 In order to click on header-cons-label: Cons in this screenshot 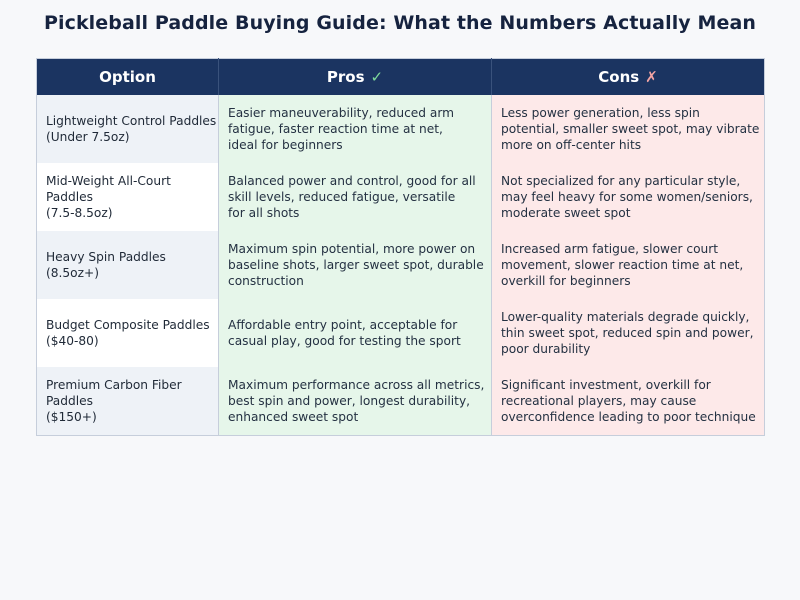, I will do `click(619, 77)`.